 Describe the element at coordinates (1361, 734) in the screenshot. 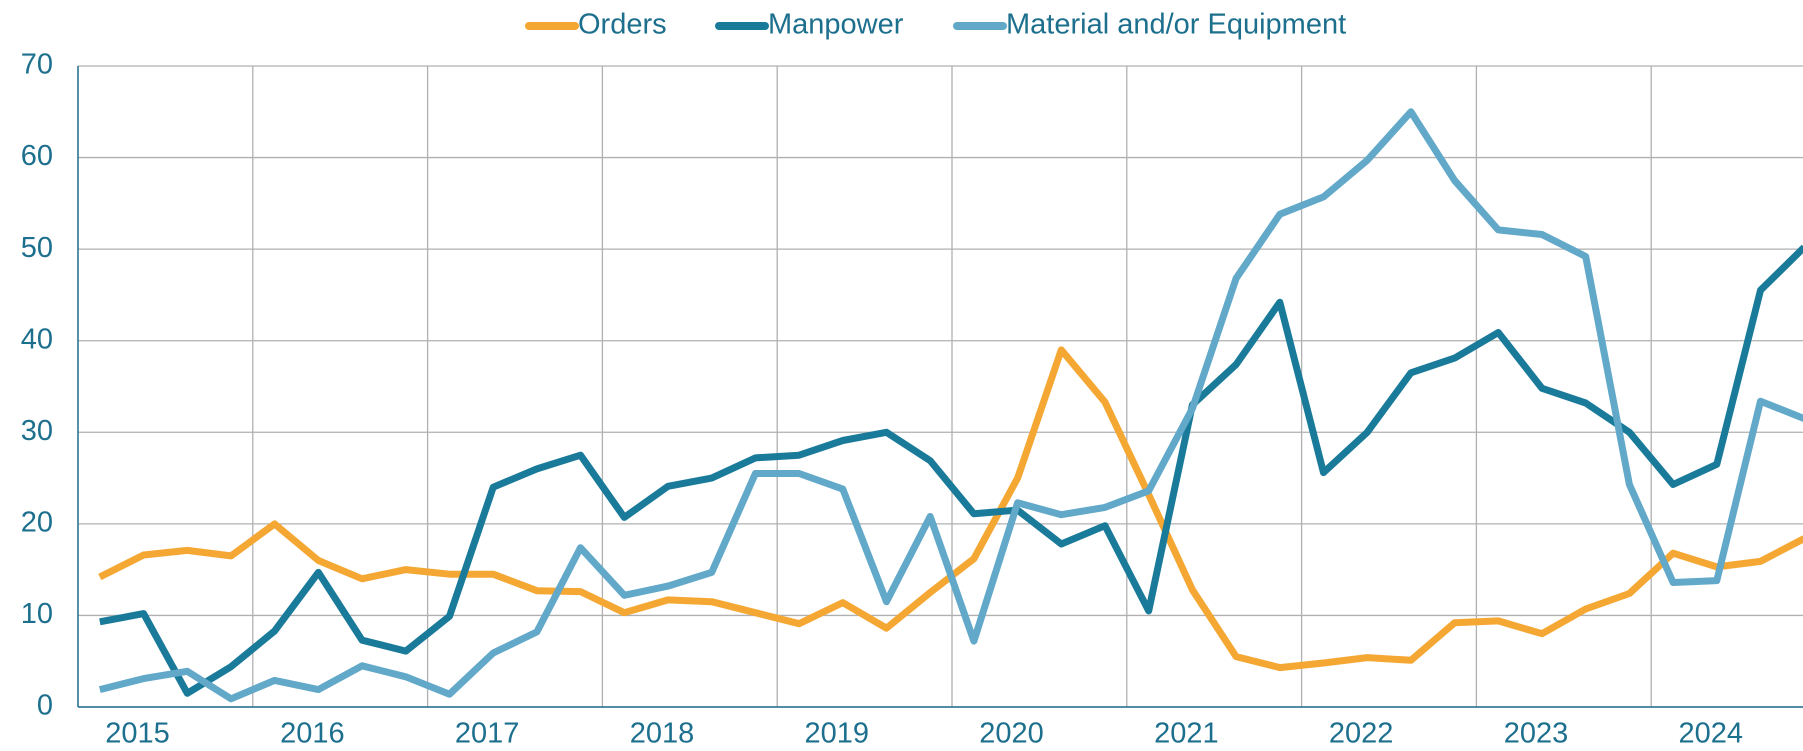

I see `x-tick-label: 2022` at that location.